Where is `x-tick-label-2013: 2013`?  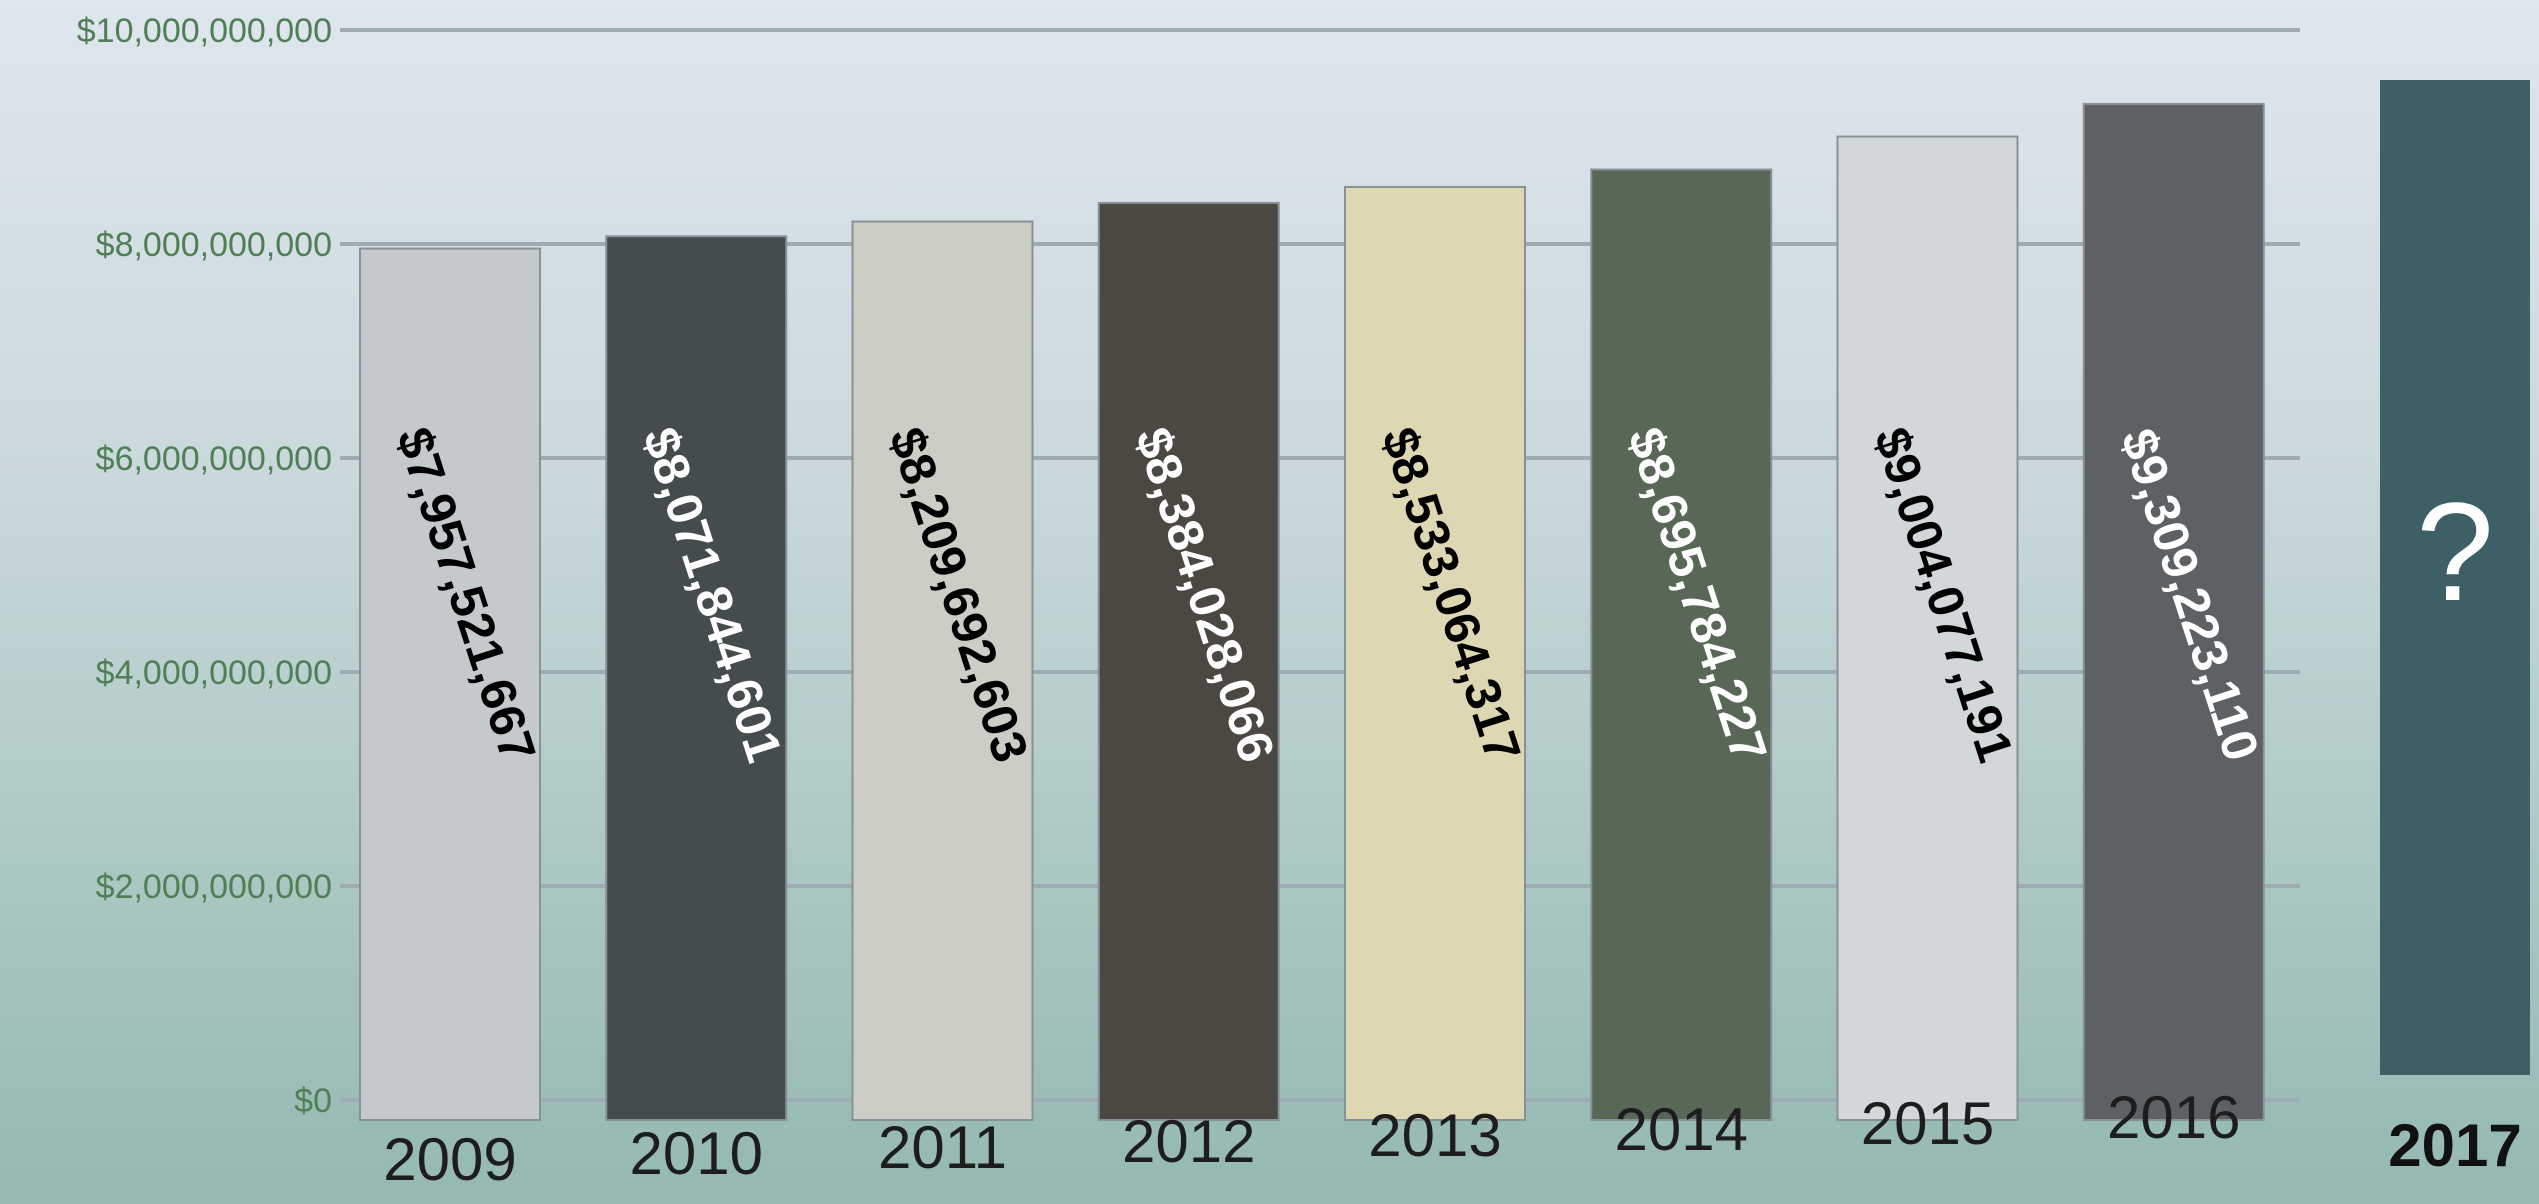 x-tick-label-2013: 2013 is located at coordinates (1434, 1135).